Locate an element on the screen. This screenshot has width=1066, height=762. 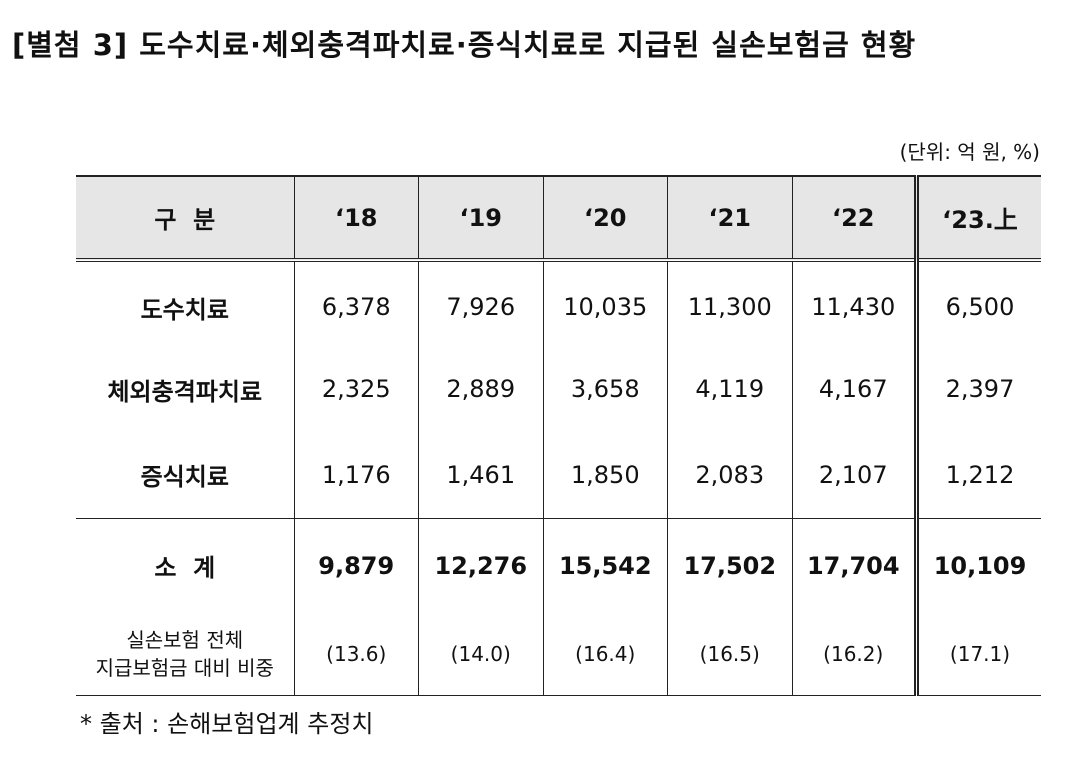
unit-label: (단위: 억 원, %) is located at coordinates (969, 152).